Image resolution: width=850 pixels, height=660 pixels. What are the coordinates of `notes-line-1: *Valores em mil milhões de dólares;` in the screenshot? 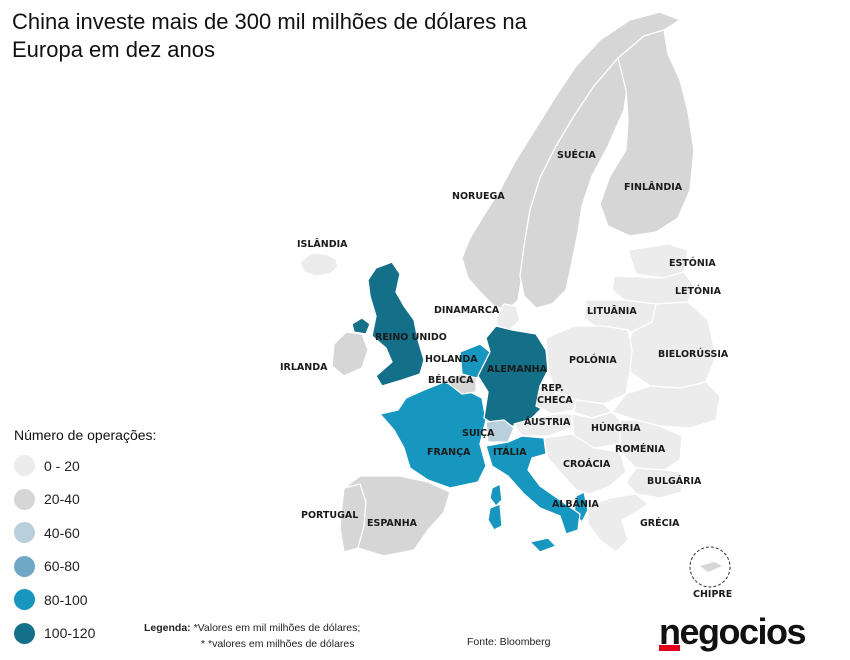 It's located at (277, 628).